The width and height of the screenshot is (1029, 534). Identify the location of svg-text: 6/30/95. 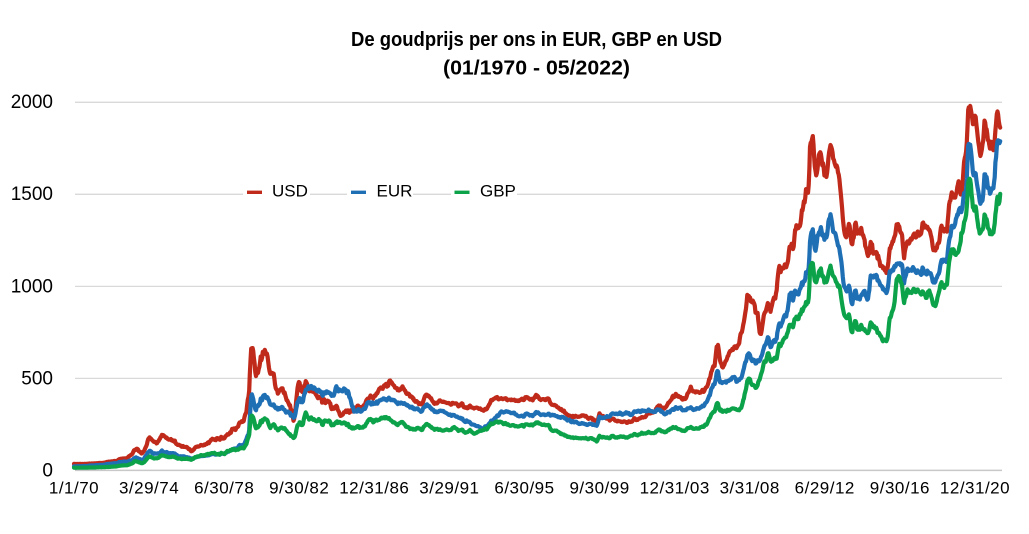
(524, 488).